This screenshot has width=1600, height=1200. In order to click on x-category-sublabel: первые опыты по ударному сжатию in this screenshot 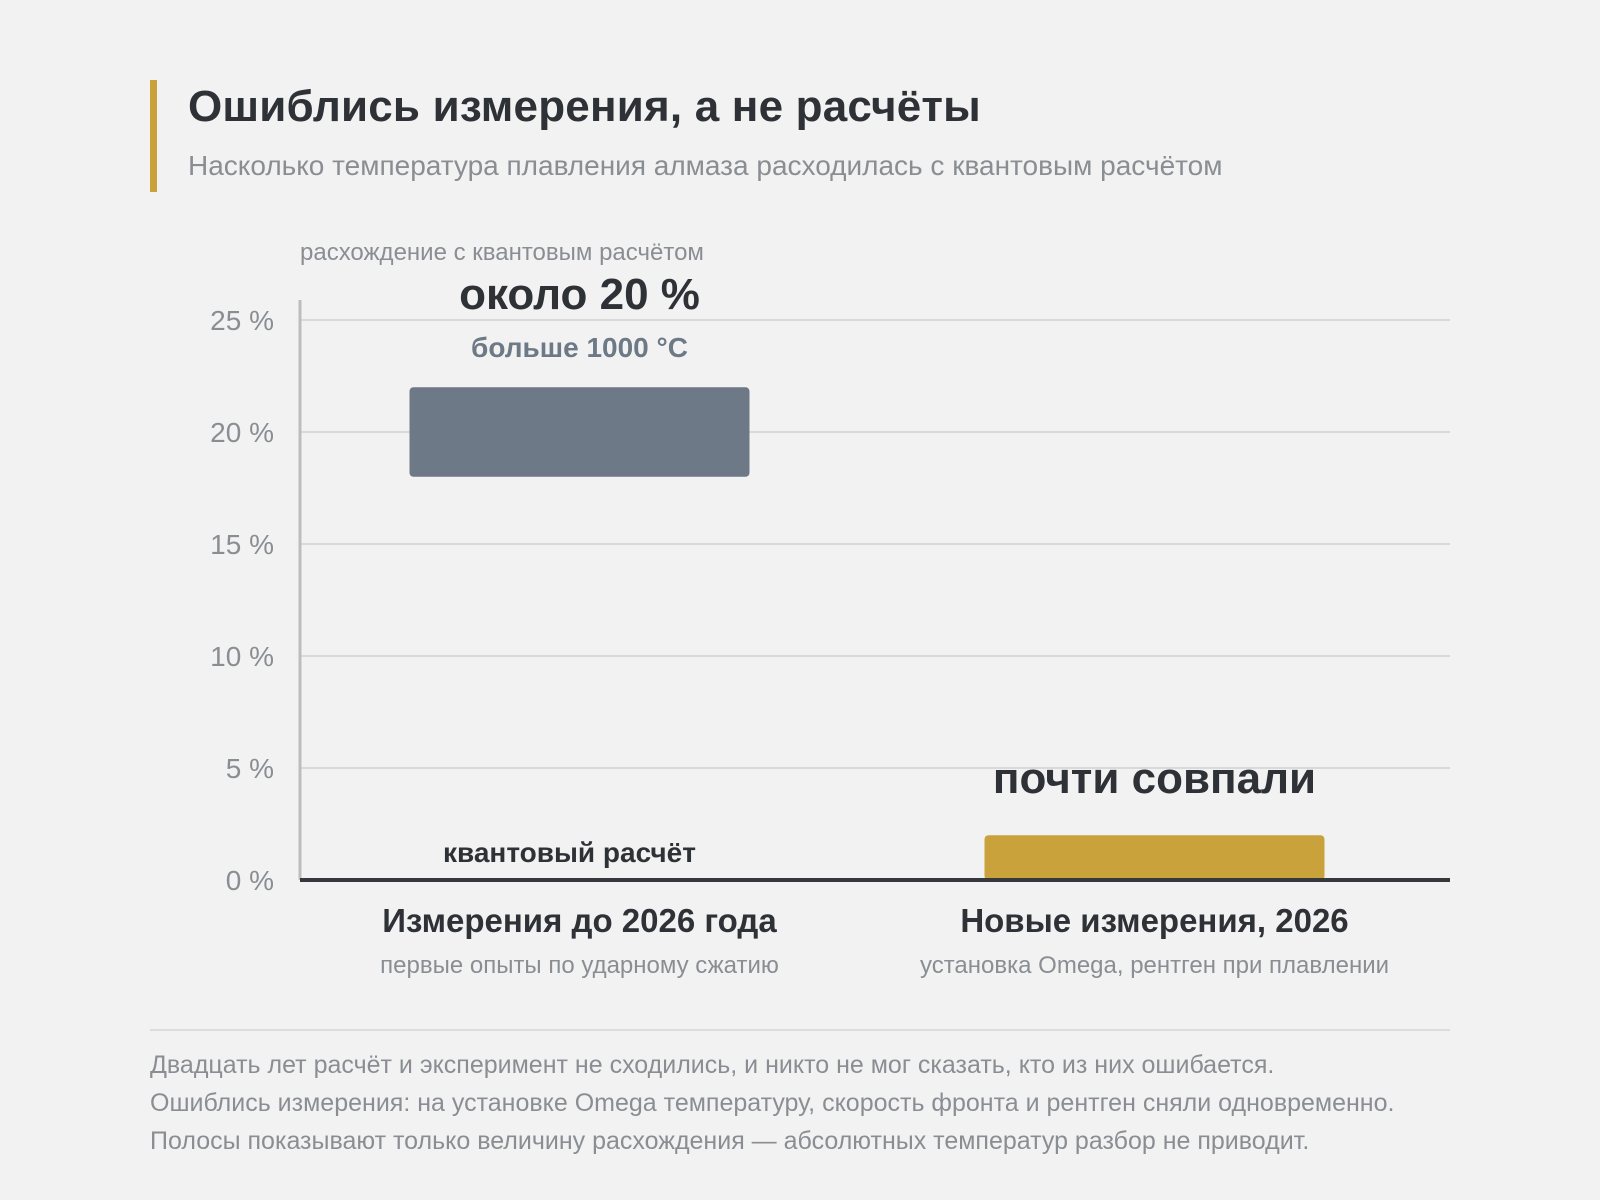, I will do `click(579, 965)`.